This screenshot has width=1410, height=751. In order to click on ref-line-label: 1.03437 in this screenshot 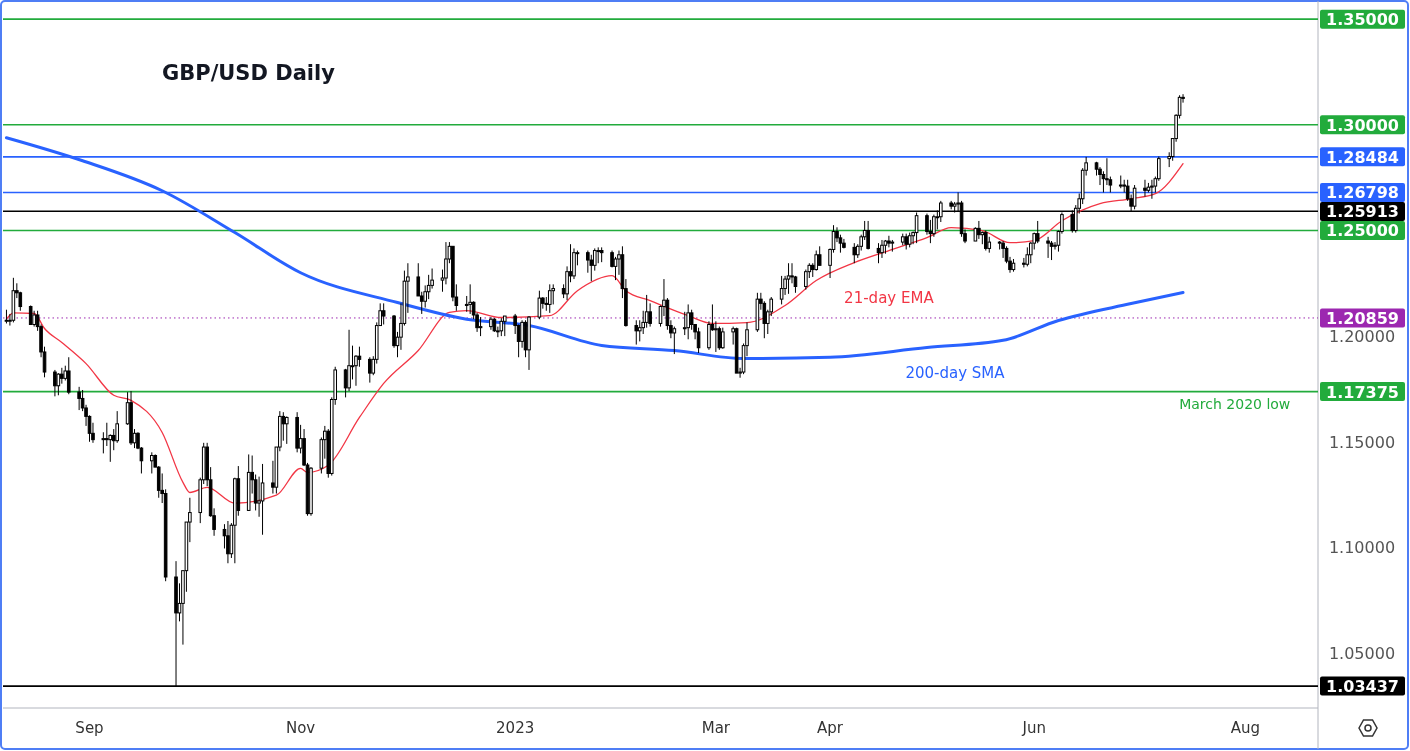, I will do `click(1362, 687)`.